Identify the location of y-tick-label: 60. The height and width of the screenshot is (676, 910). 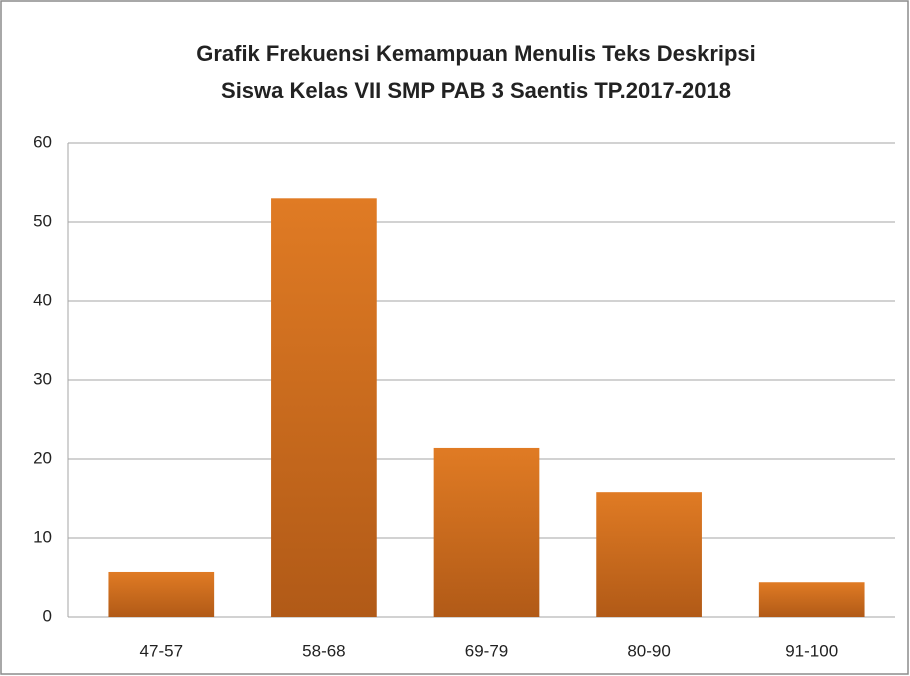
(42, 141).